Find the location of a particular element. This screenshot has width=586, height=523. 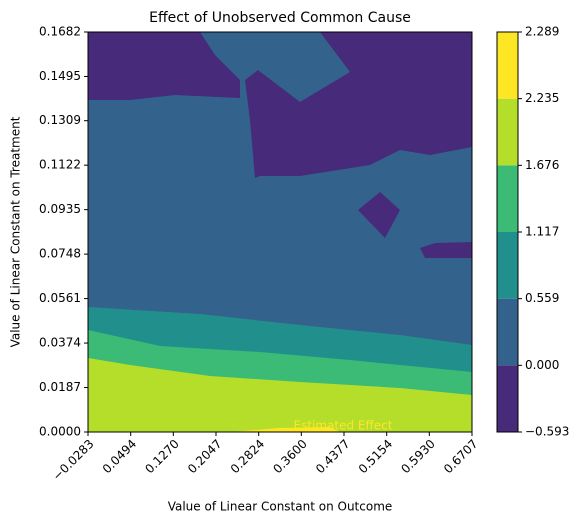

colorbar-tick-label: 0.000 is located at coordinates (542, 365).